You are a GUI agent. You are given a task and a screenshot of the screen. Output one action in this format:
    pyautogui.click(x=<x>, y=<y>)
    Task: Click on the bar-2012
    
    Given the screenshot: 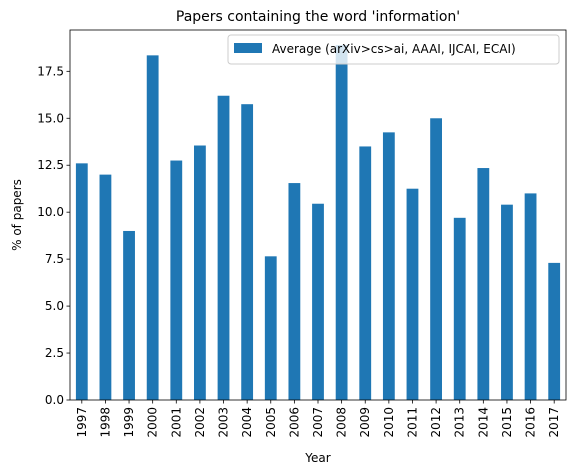 What is the action you would take?
    pyautogui.click(x=436, y=259)
    